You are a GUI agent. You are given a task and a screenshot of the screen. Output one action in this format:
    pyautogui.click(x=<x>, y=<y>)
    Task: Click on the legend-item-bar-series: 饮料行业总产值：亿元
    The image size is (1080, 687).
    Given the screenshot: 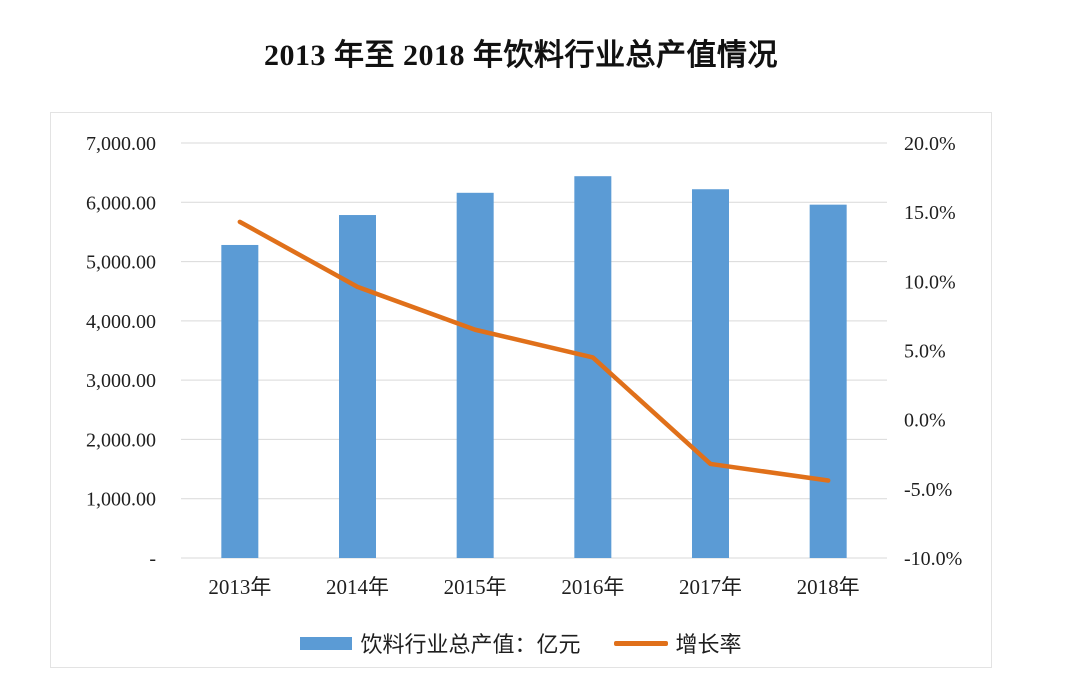 What is the action you would take?
    pyautogui.click(x=440, y=643)
    